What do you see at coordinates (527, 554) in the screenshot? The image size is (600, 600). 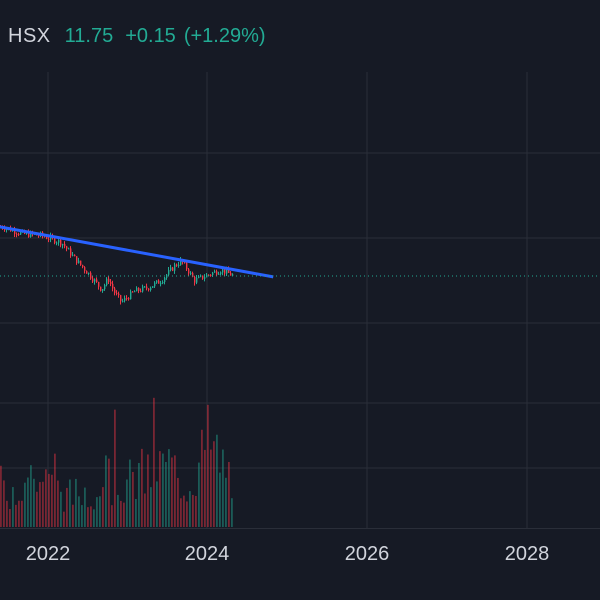 I see `time-axis-label: 2028` at bounding box center [527, 554].